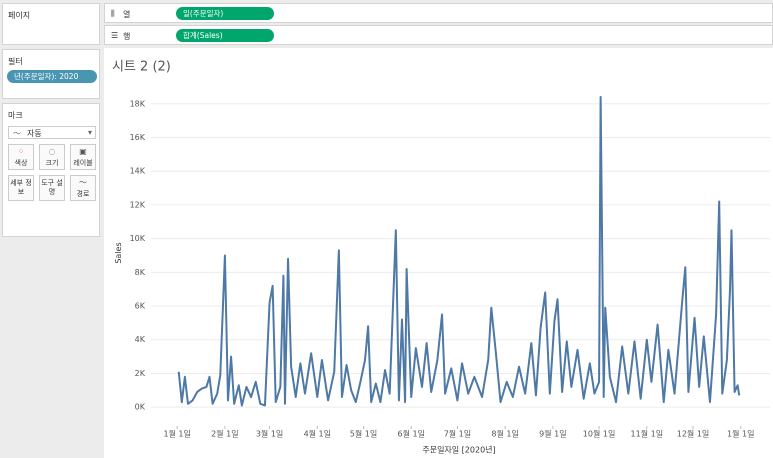 The image size is (773, 458). What do you see at coordinates (438, 35) in the screenshot?
I see `rows-shelf: ☰ 행 합계(Sales)` at bounding box center [438, 35].